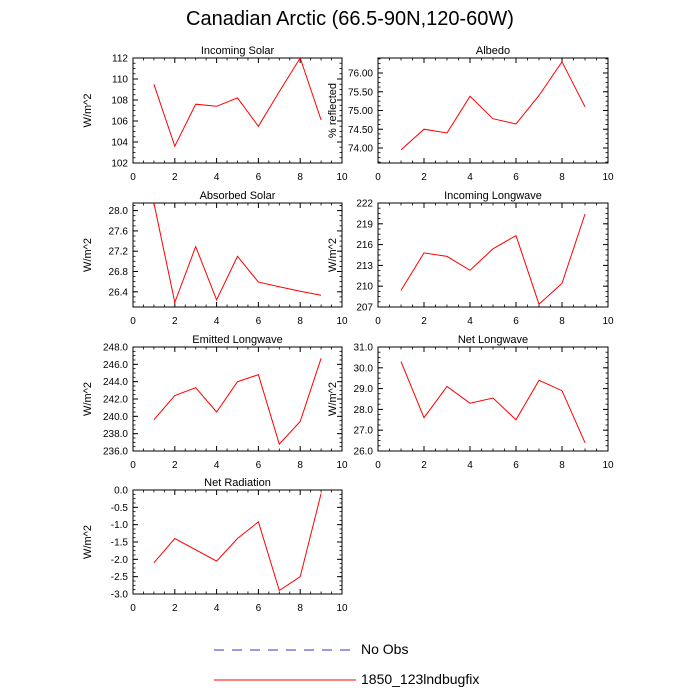 The height and width of the screenshot is (700, 700). I want to click on chart-4-plot-frame, so click(493, 255).